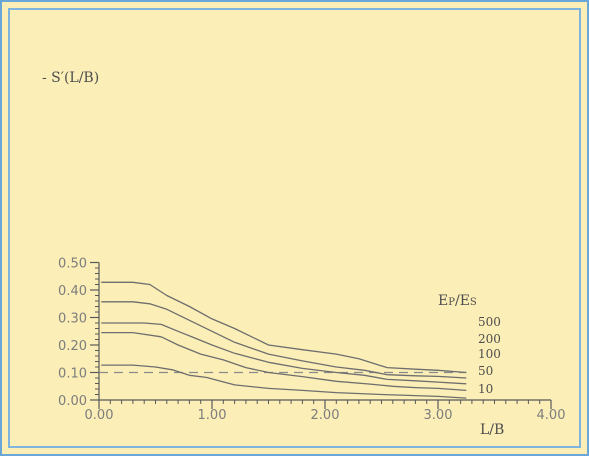 The width and height of the screenshot is (589, 458). What do you see at coordinates (72, 401) in the screenshot?
I see `y-tick-label: 0.00` at bounding box center [72, 401].